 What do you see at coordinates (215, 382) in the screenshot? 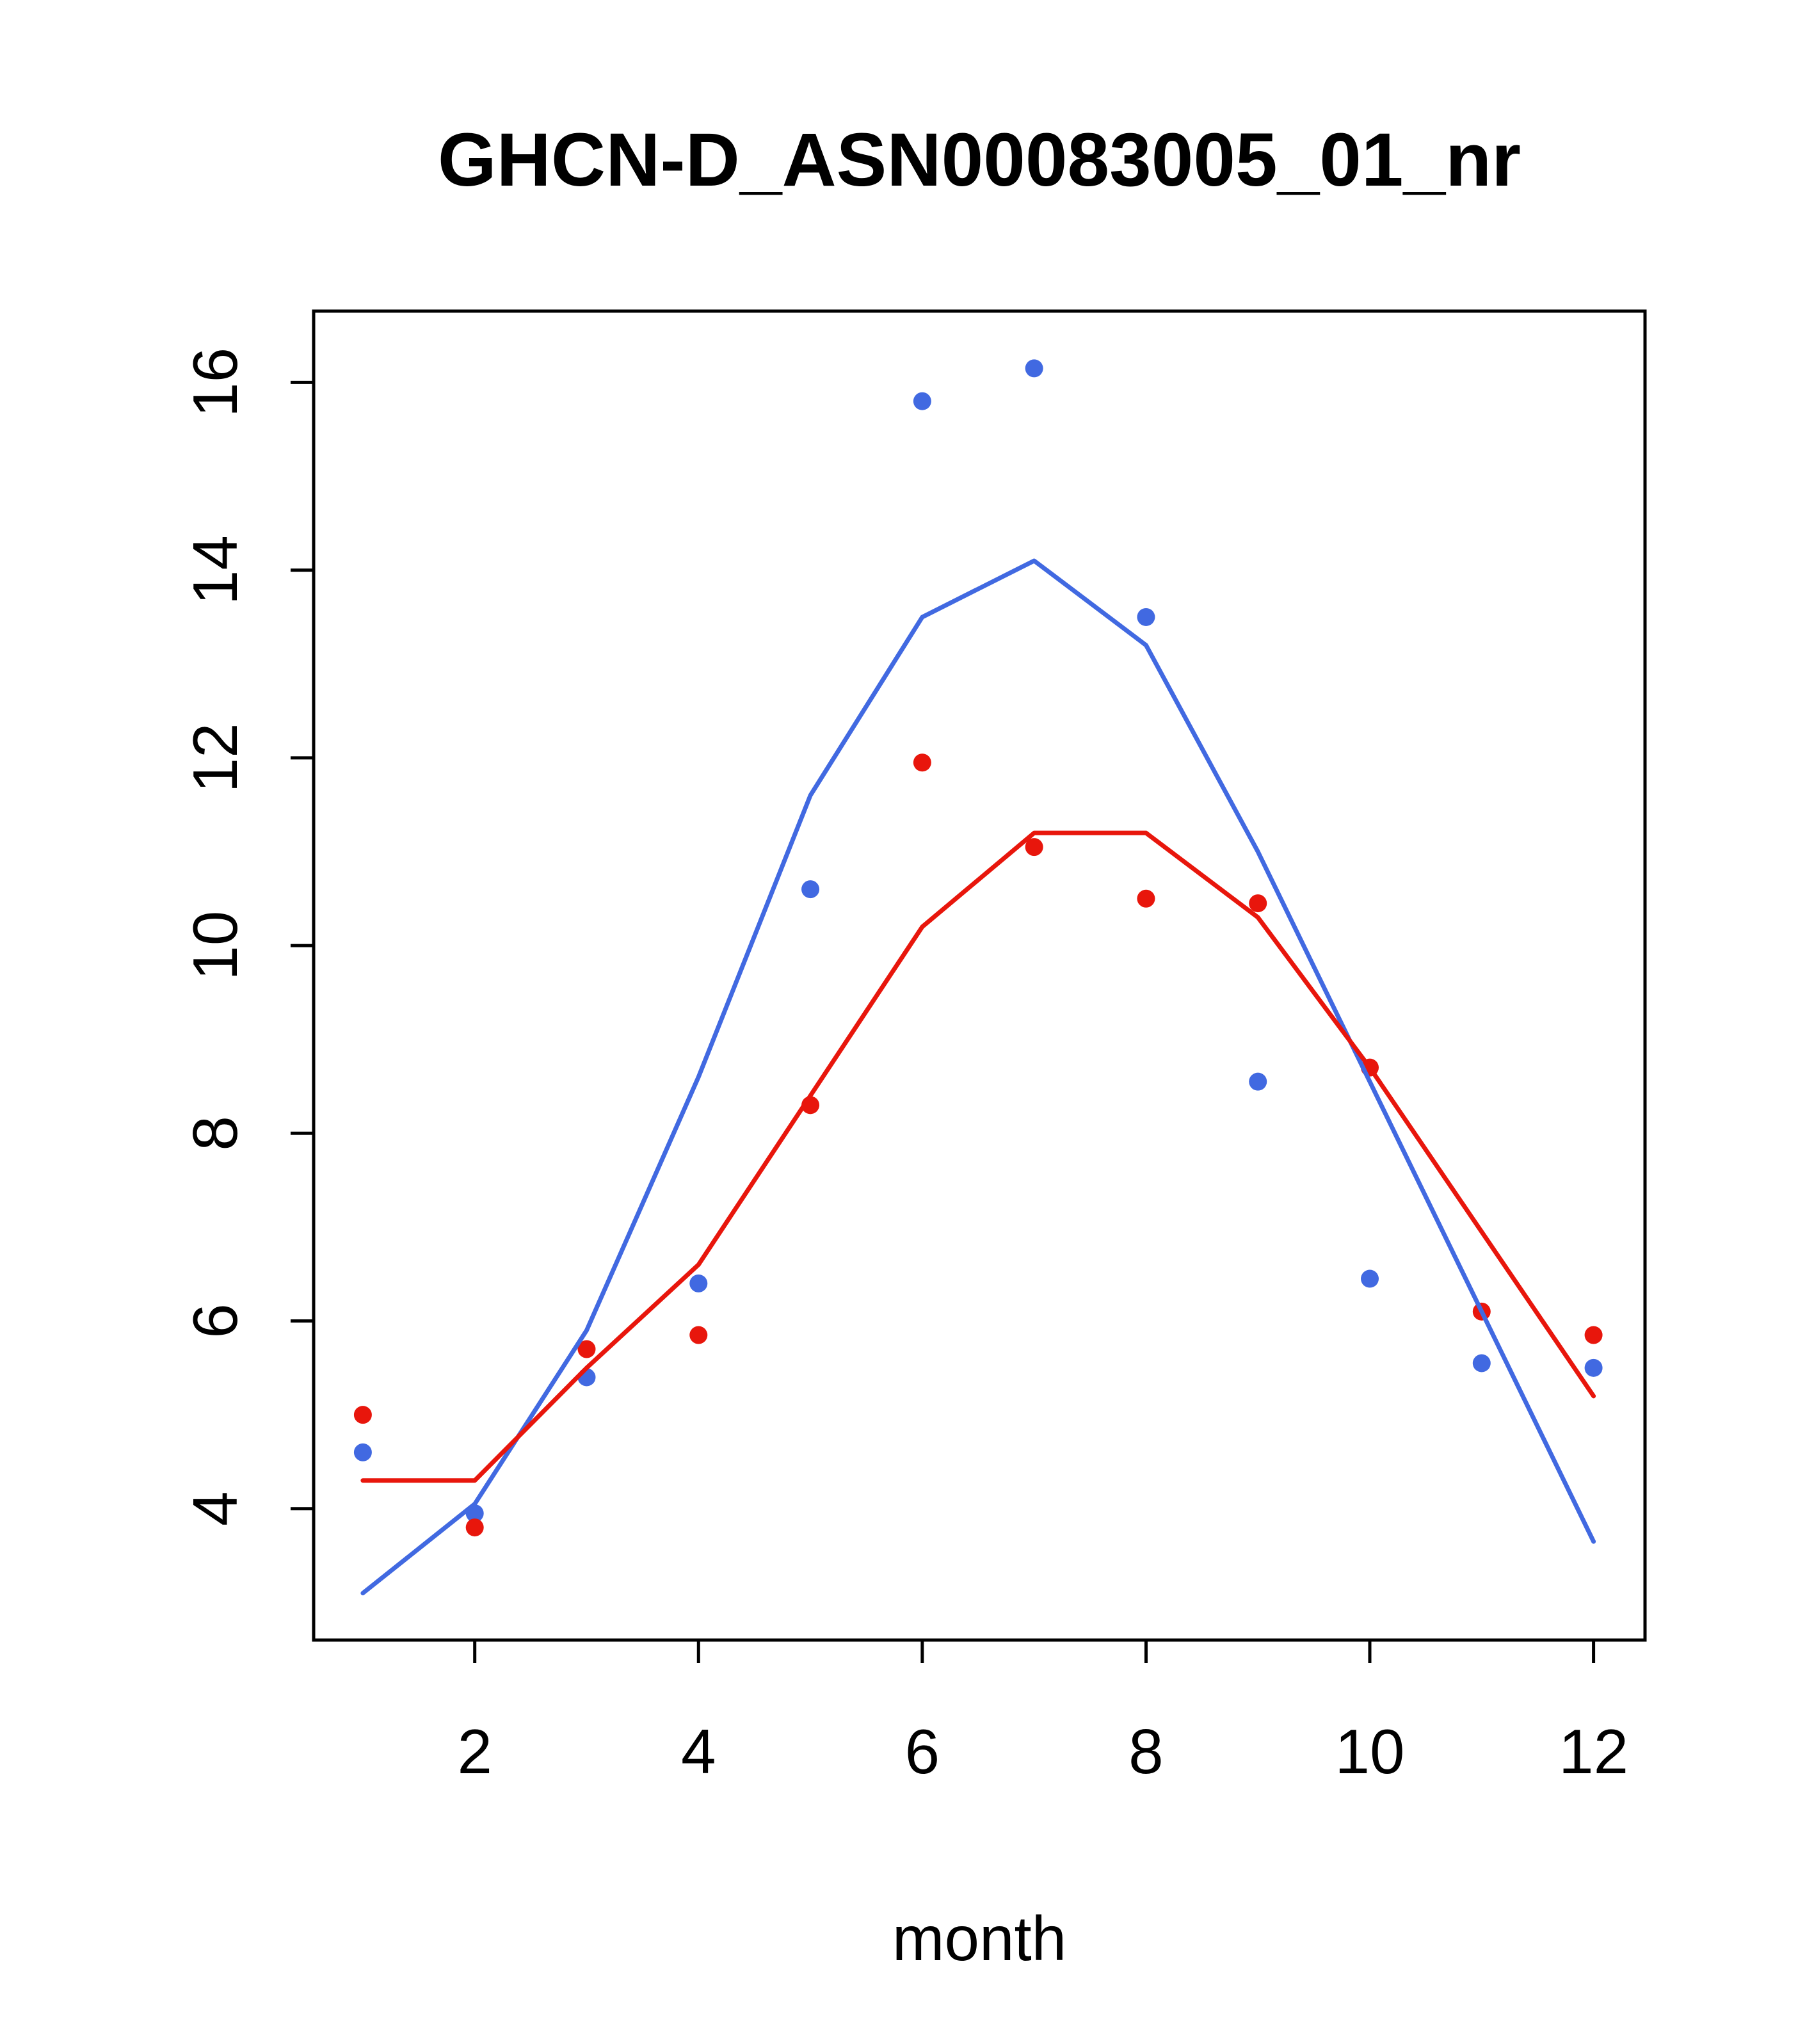
I see `y-tick-label: 16` at bounding box center [215, 382].